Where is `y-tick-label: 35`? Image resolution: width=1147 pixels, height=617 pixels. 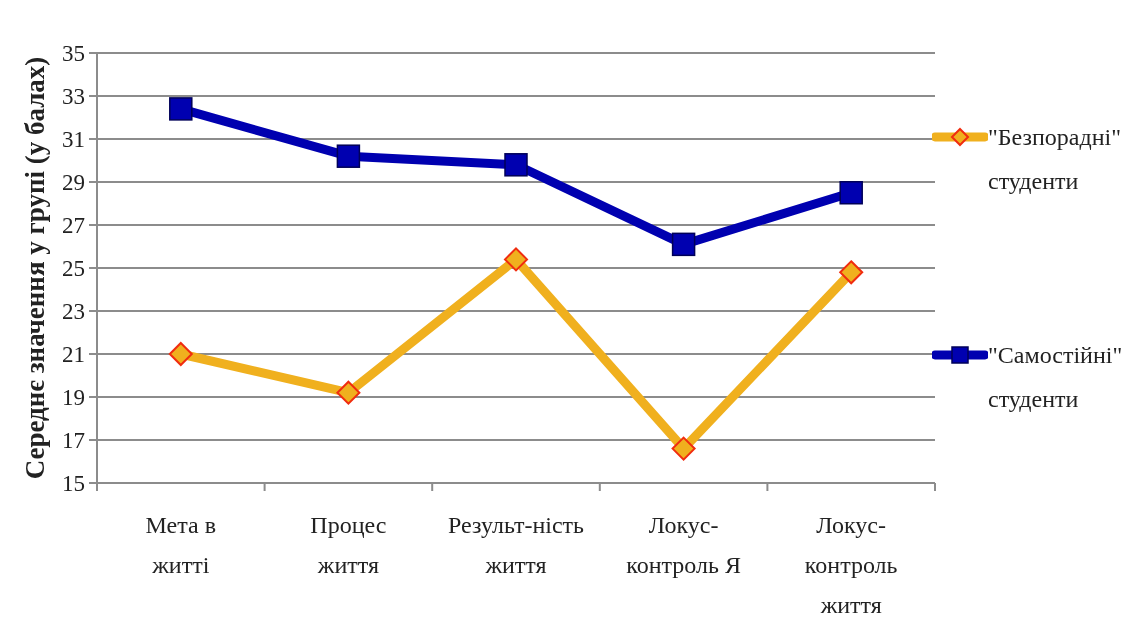
y-tick-label: 35 is located at coordinates (73, 54).